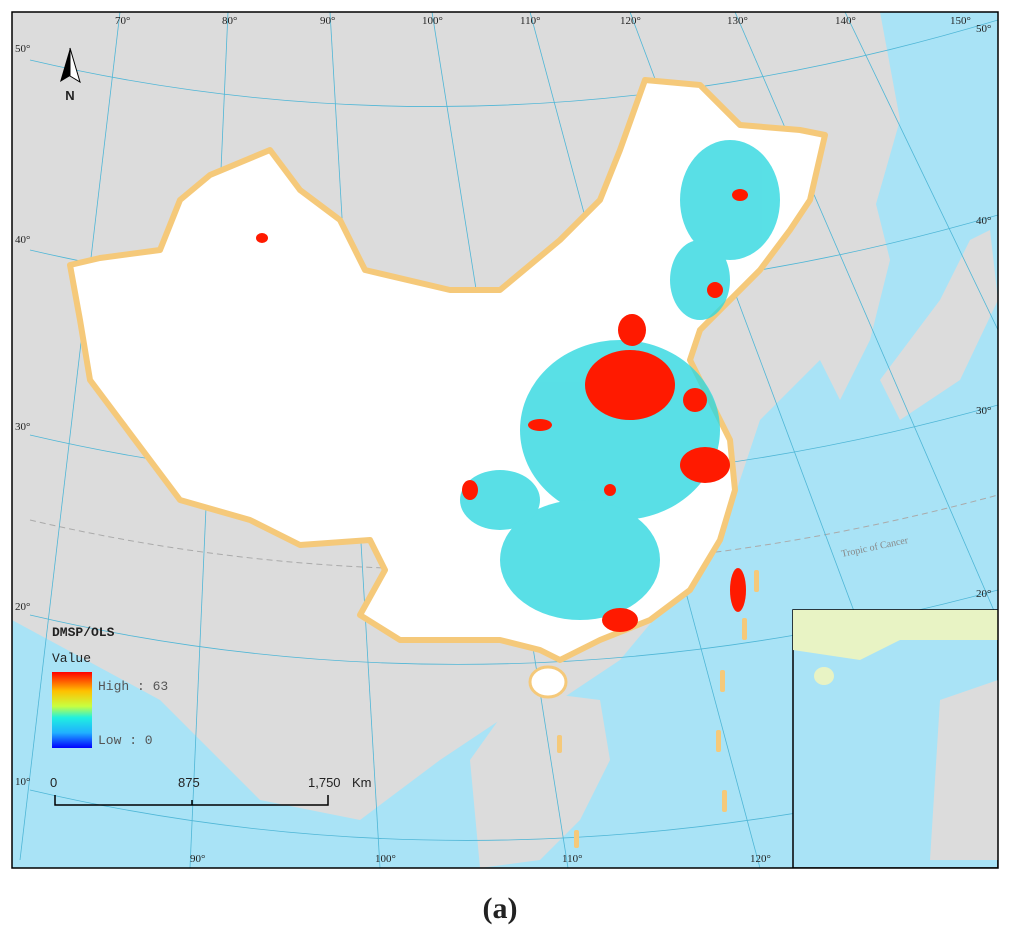 The height and width of the screenshot is (934, 1024). I want to click on land-indochina, so click(540, 779).